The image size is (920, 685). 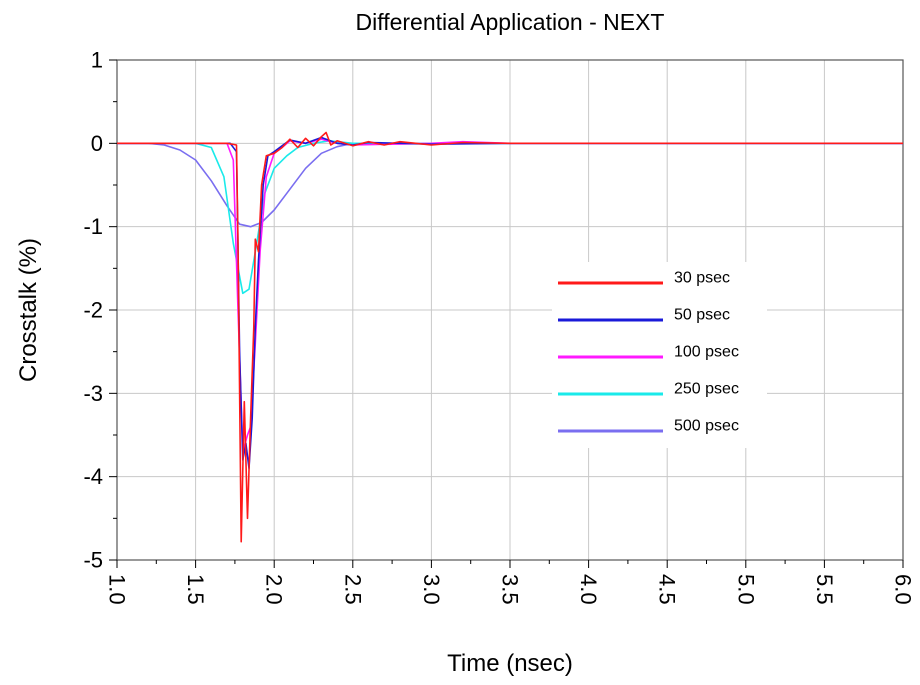 What do you see at coordinates (745, 589) in the screenshot?
I see `x-tick-label: 5.0` at bounding box center [745, 589].